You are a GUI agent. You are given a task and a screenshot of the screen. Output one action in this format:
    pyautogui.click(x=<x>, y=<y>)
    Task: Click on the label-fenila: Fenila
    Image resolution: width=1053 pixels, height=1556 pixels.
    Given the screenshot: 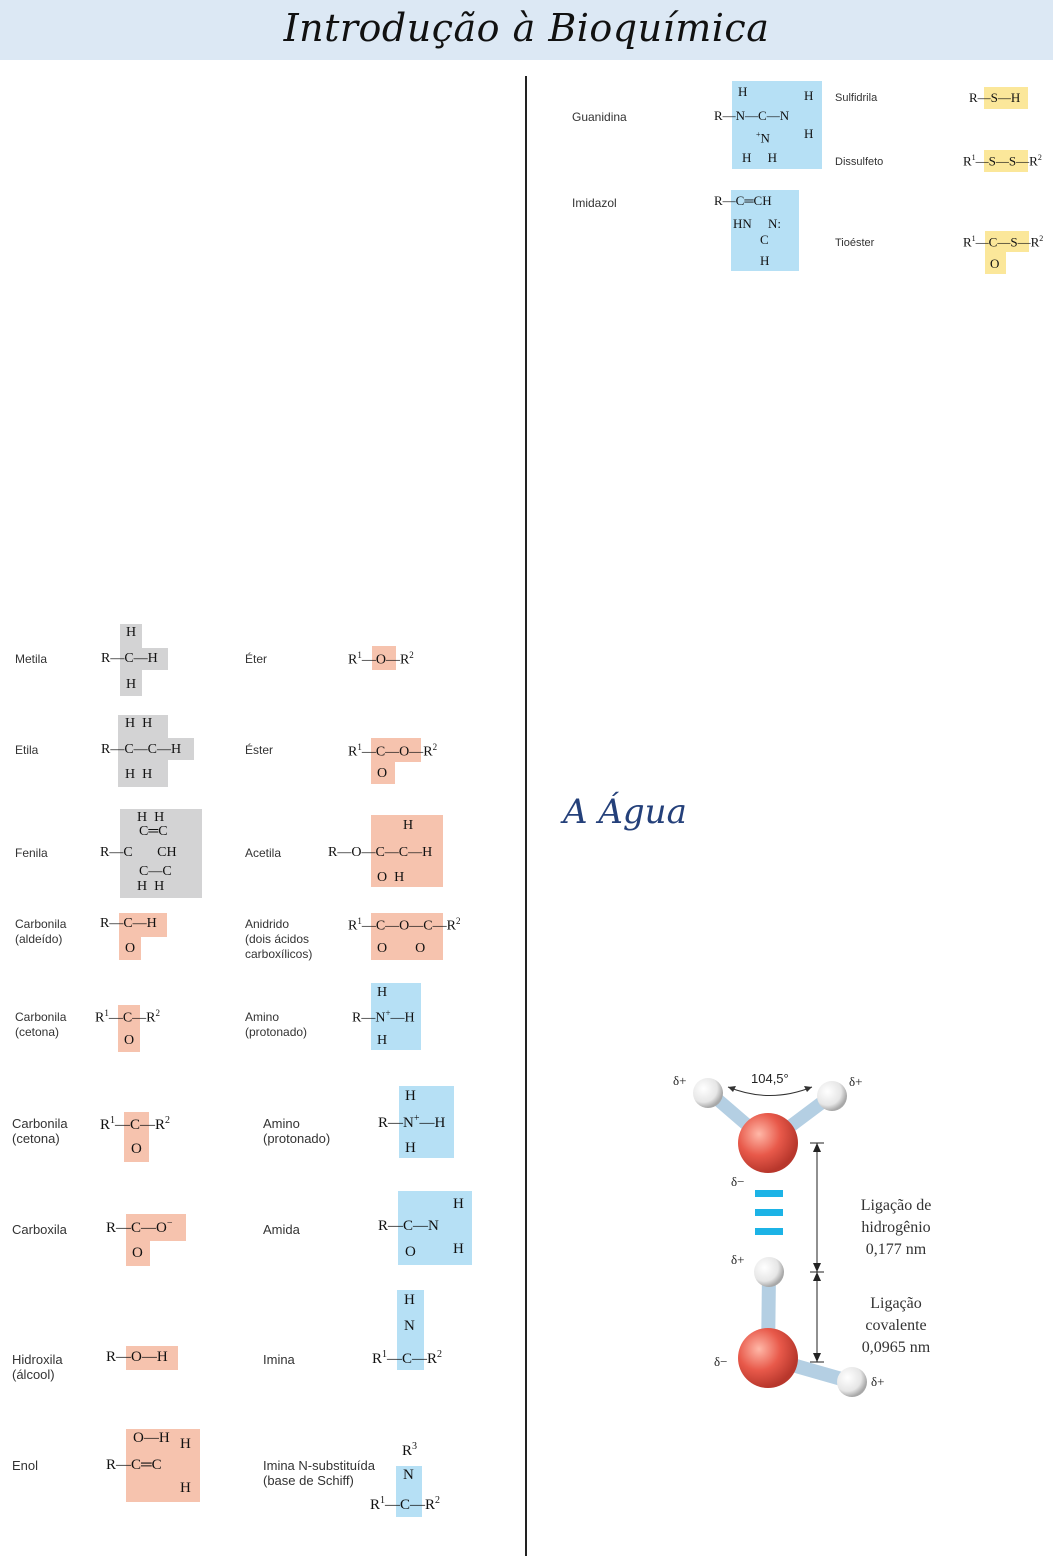 What is the action you would take?
    pyautogui.click(x=31, y=853)
    